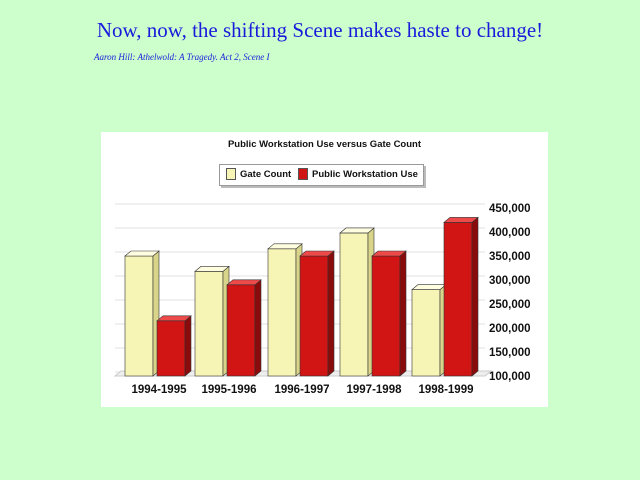 The height and width of the screenshot is (480, 640). Describe the element at coordinates (446, 390) in the screenshot. I see `x-tick-label: 1998-1999` at that location.